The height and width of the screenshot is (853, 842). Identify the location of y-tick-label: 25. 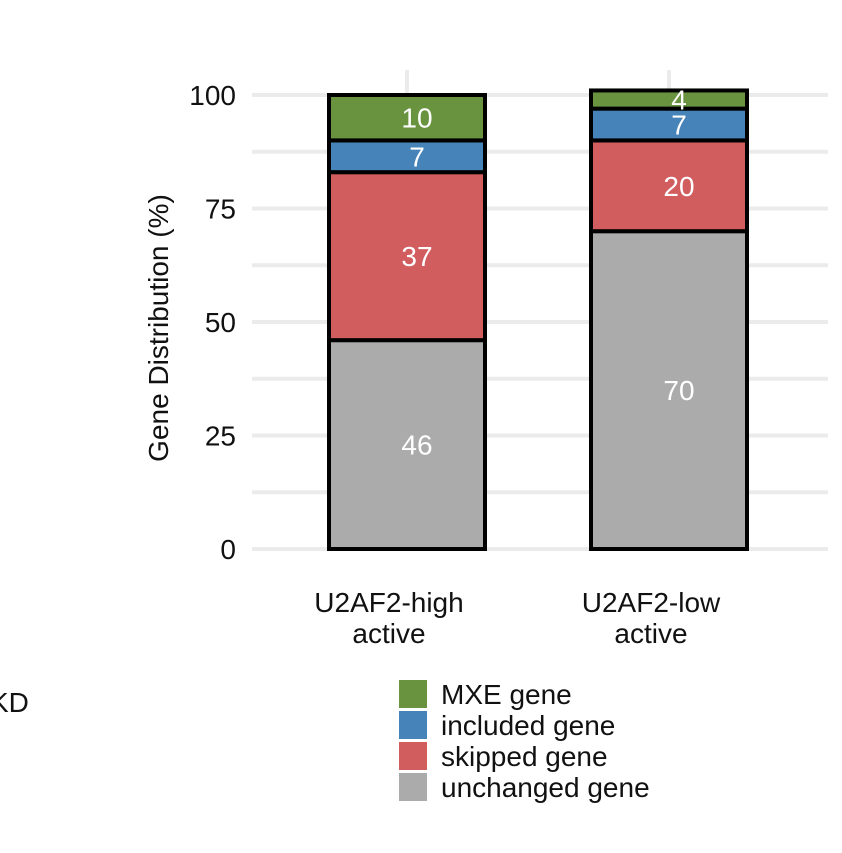
(220, 436).